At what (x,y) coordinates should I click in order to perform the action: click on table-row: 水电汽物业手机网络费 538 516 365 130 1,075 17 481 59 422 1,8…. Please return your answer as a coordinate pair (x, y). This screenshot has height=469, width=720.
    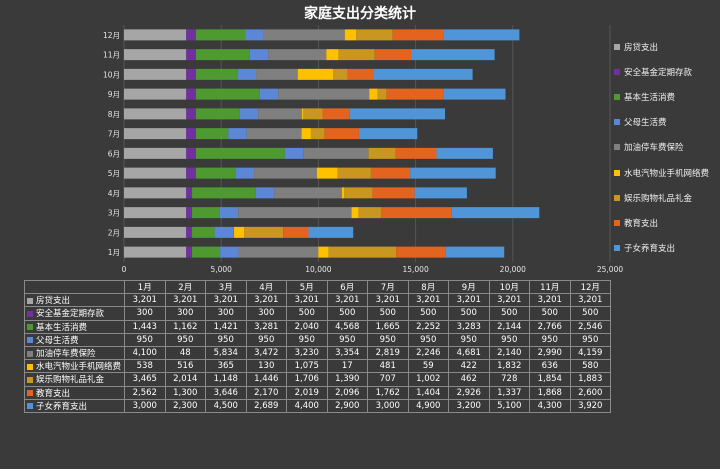
    Looking at the image, I should click on (317, 366).